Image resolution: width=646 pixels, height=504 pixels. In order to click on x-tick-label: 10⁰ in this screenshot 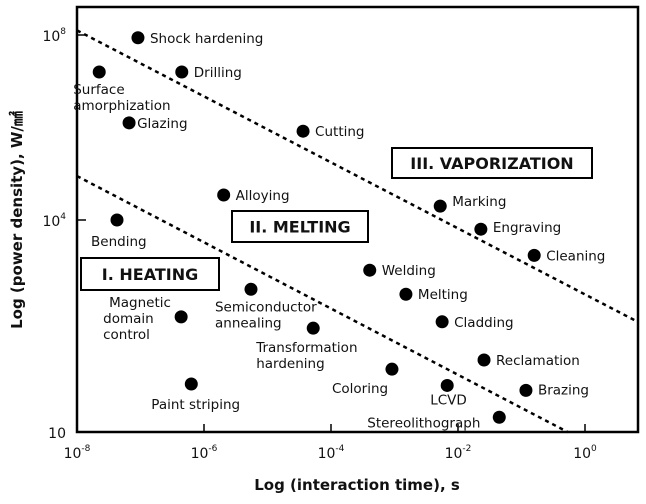, I will do `click(585, 453)`.